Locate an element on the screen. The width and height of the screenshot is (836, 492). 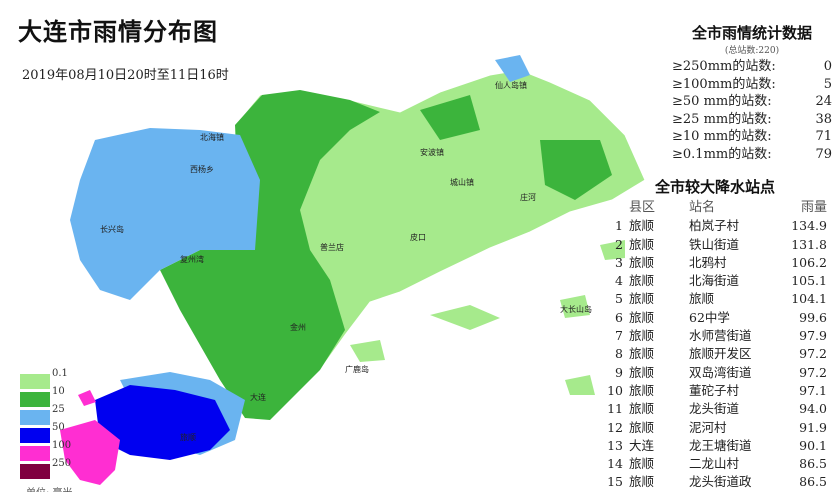
stats-row: ≥10 mm的站数: 71 is located at coordinates (752, 137).